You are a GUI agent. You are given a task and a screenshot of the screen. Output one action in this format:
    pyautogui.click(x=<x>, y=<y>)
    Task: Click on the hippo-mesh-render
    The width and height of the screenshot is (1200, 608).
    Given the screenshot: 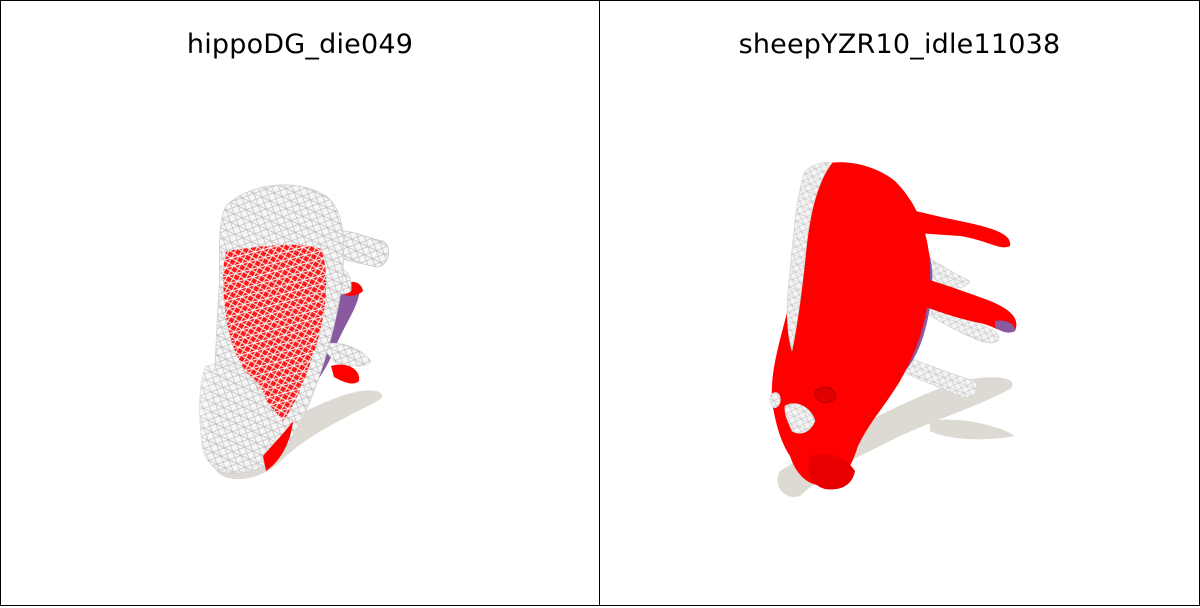 What is the action you would take?
    pyautogui.click(x=294, y=332)
    